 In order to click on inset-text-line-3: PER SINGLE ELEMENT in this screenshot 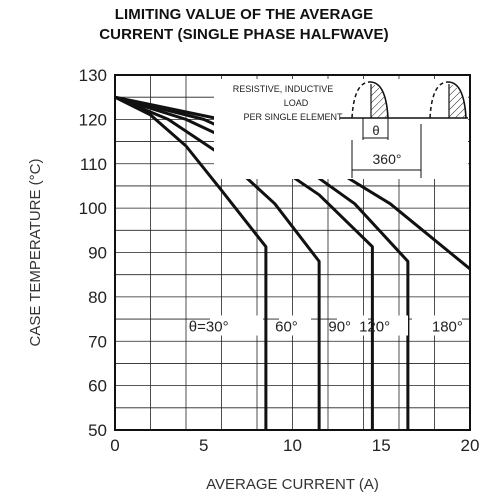, I will do `click(293, 117)`.